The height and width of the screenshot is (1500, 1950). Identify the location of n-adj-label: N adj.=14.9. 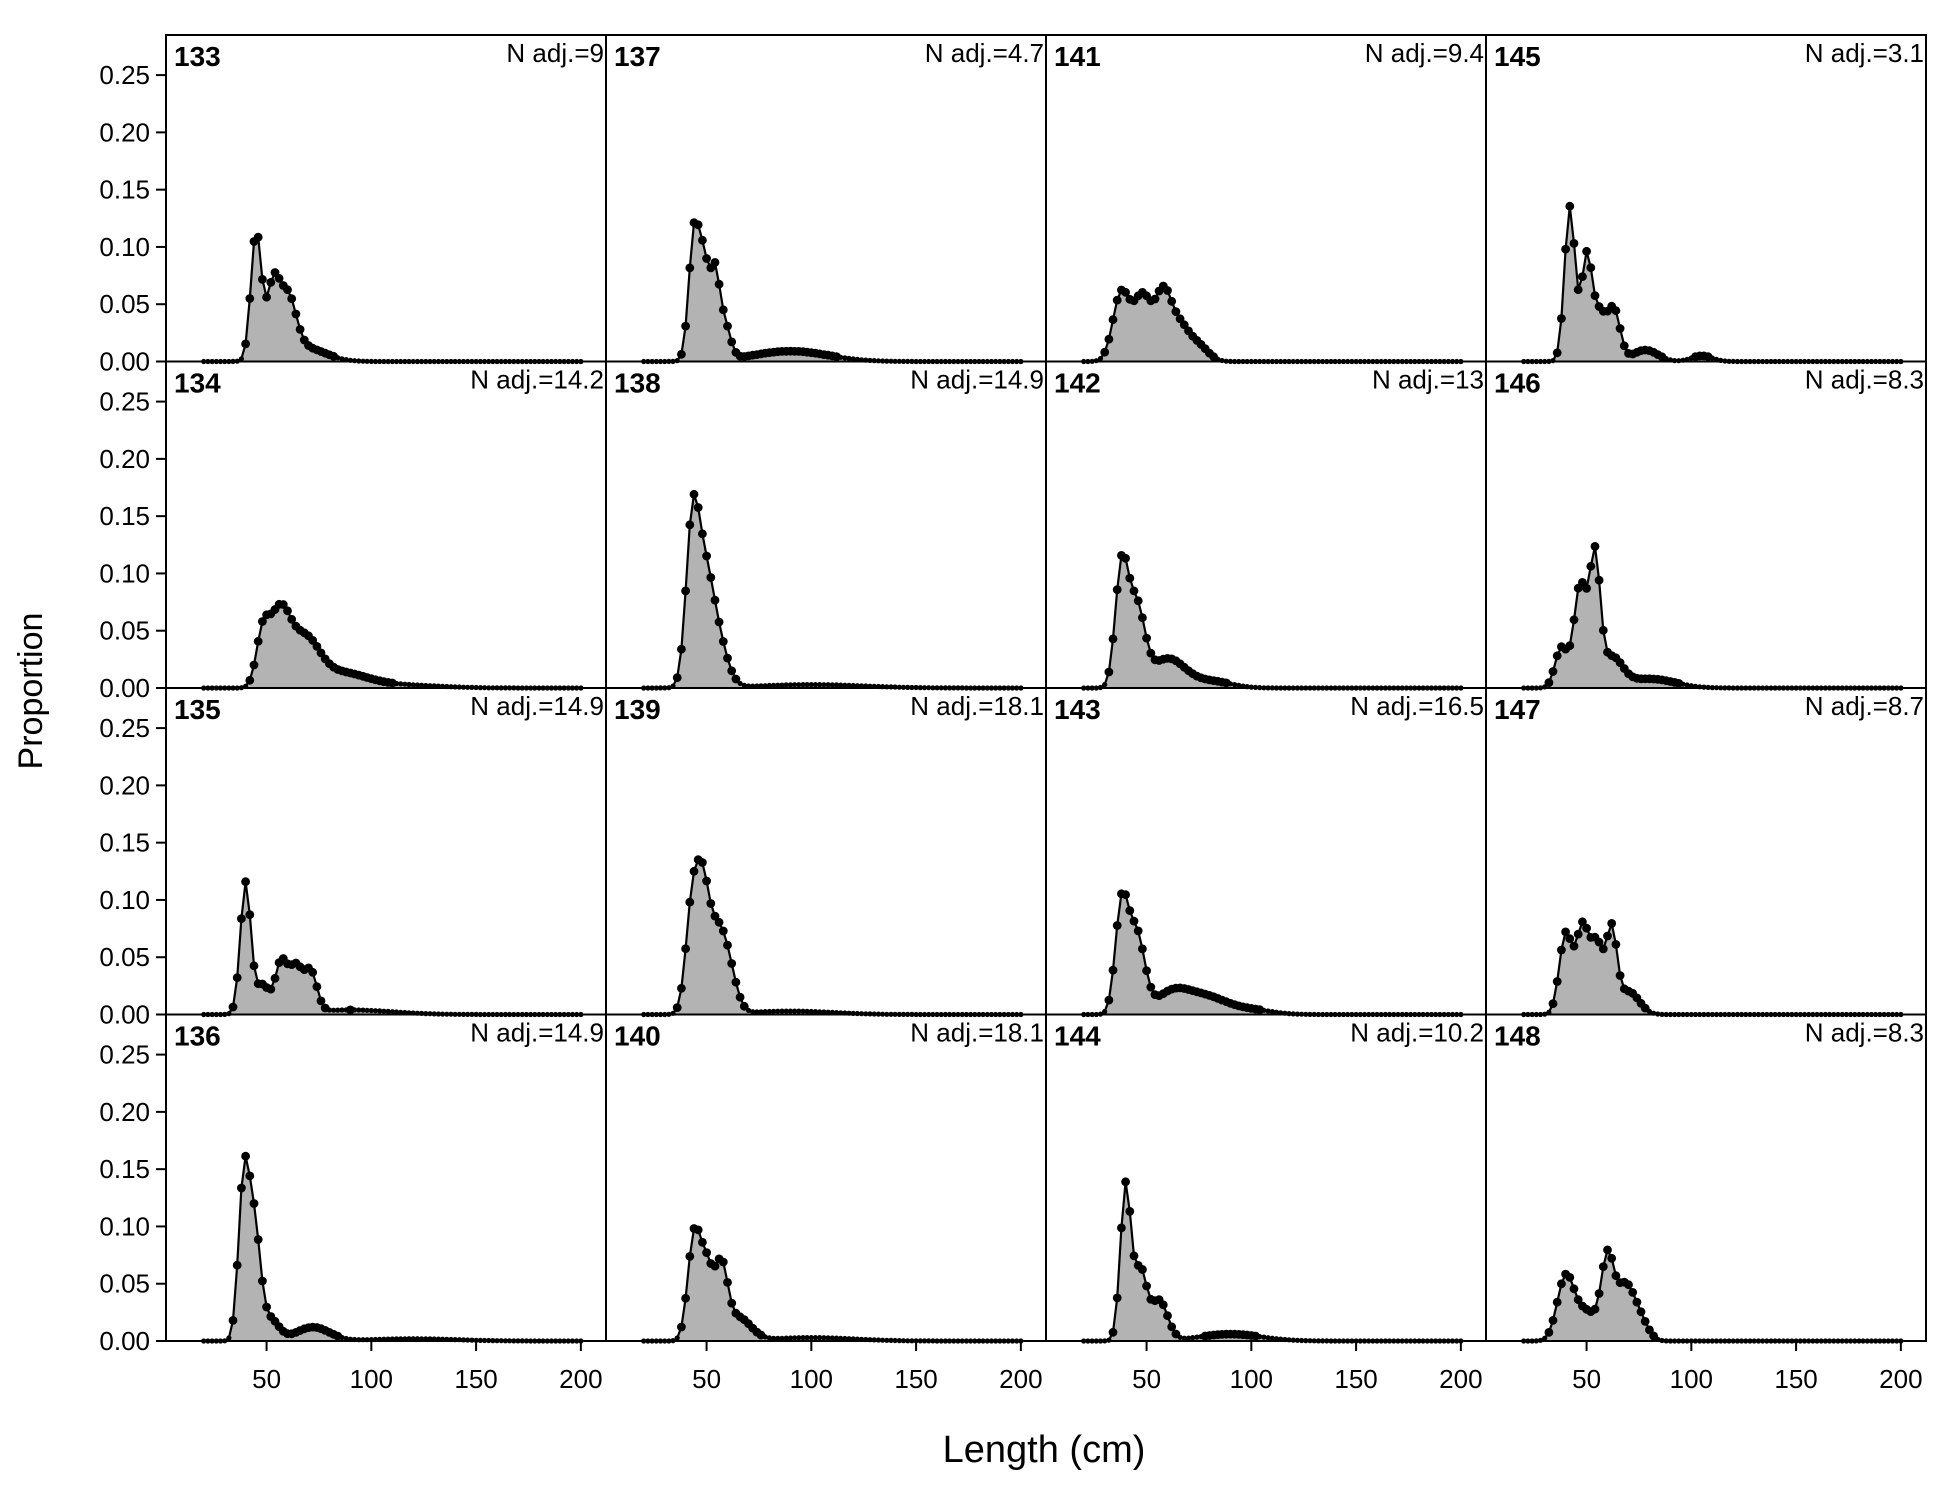
(977, 380).